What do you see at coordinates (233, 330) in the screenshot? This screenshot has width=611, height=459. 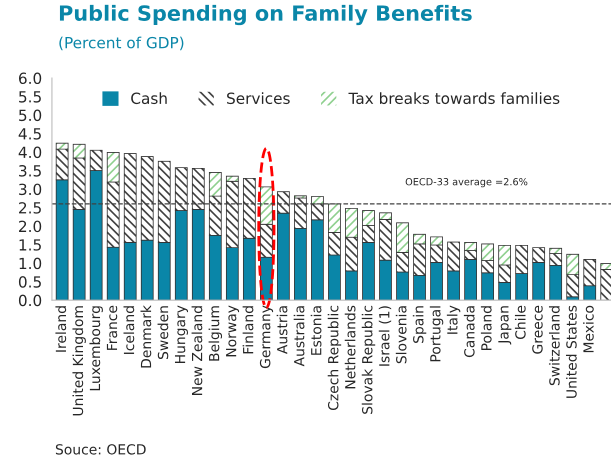 I see `x-tick-label: Norway` at bounding box center [233, 330].